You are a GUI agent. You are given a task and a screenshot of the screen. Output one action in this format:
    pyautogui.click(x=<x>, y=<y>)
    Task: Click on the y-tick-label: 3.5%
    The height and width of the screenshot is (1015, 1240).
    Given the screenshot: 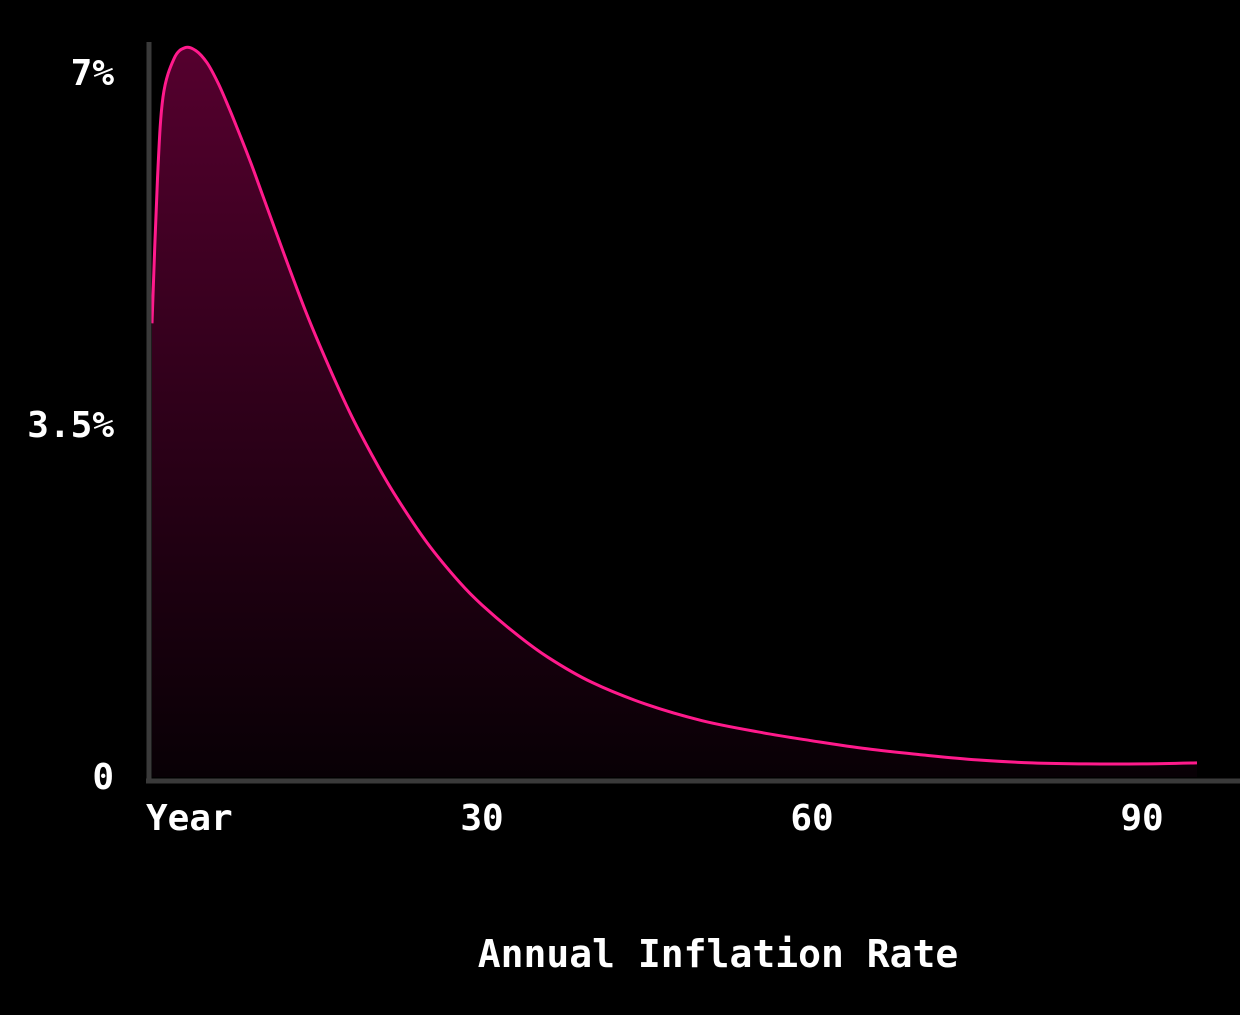 What is the action you would take?
    pyautogui.click(x=70, y=425)
    